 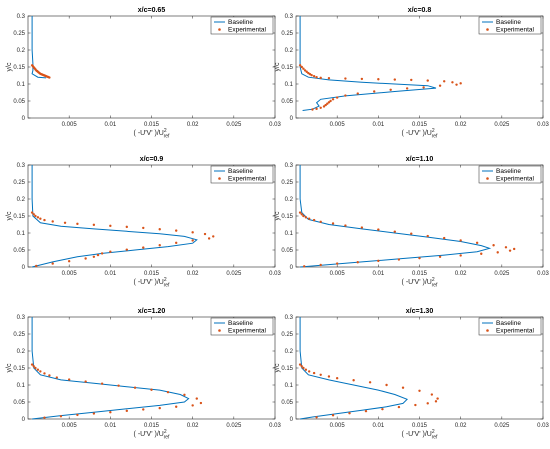 I want to click on plot-title: x/c=1.10, so click(x=420, y=159).